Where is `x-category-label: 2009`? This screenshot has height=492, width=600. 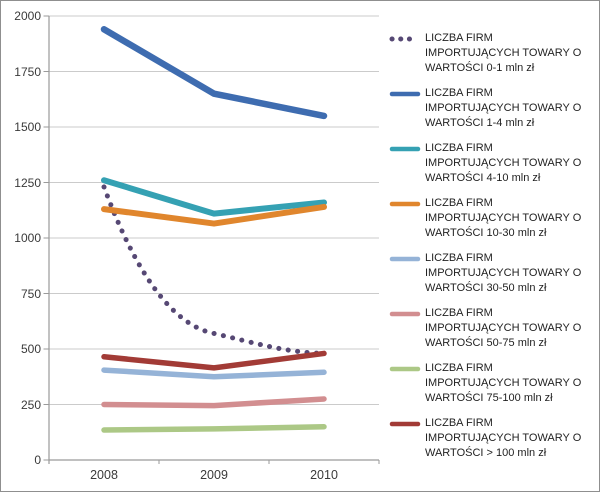 x-category-label: 2009 is located at coordinates (214, 475).